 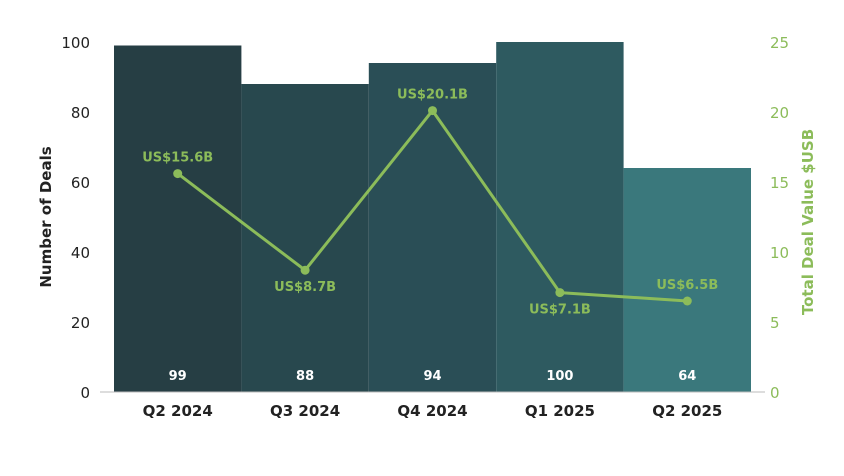 What do you see at coordinates (560, 411) in the screenshot?
I see `x-tick-label-4: Q1 2025` at bounding box center [560, 411].